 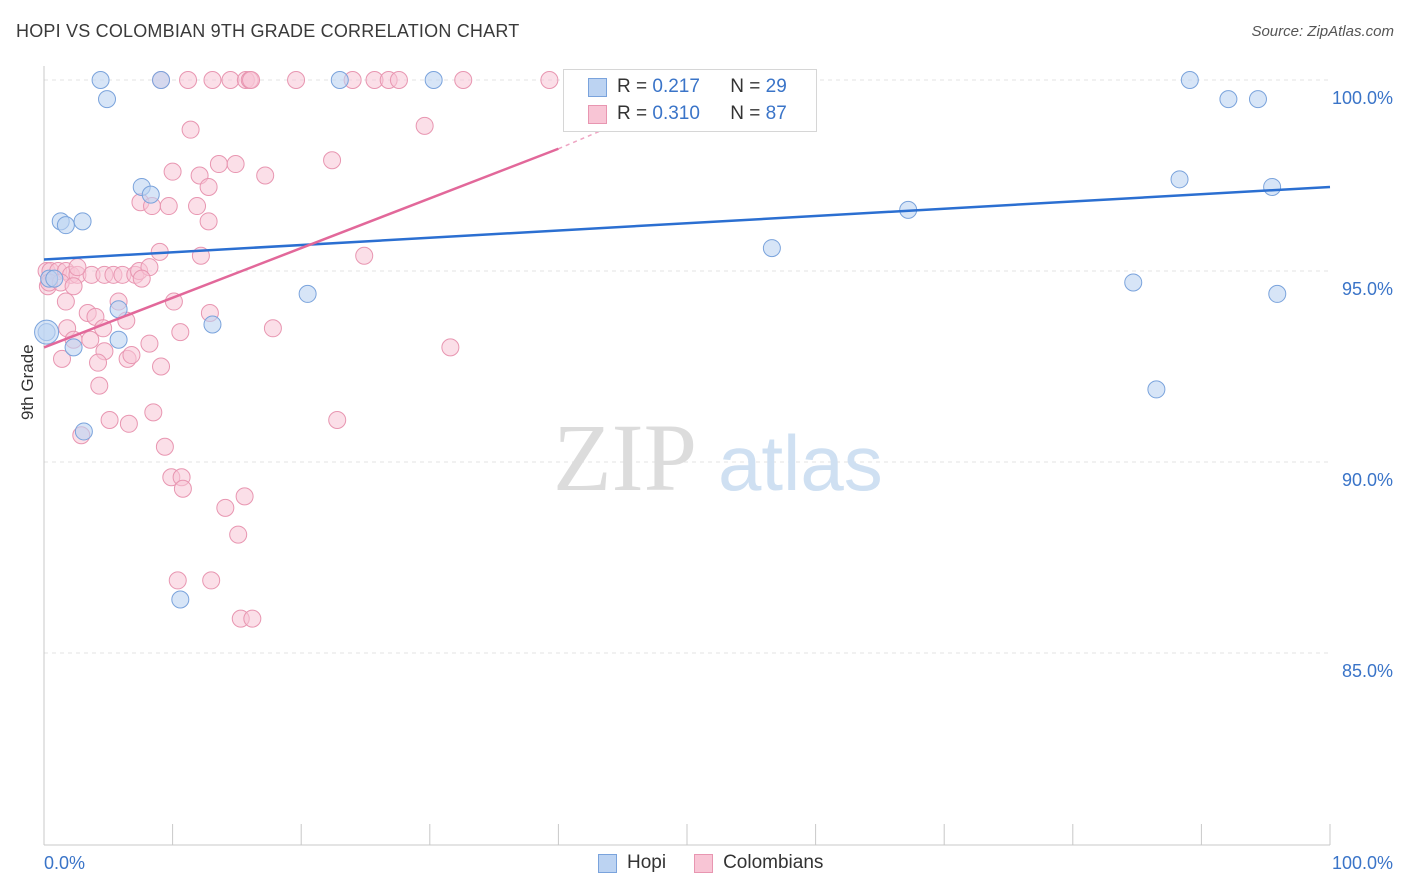 What do you see at coordinates (773, 862) in the screenshot?
I see `legend-colombians-label: Colombians` at bounding box center [773, 862].